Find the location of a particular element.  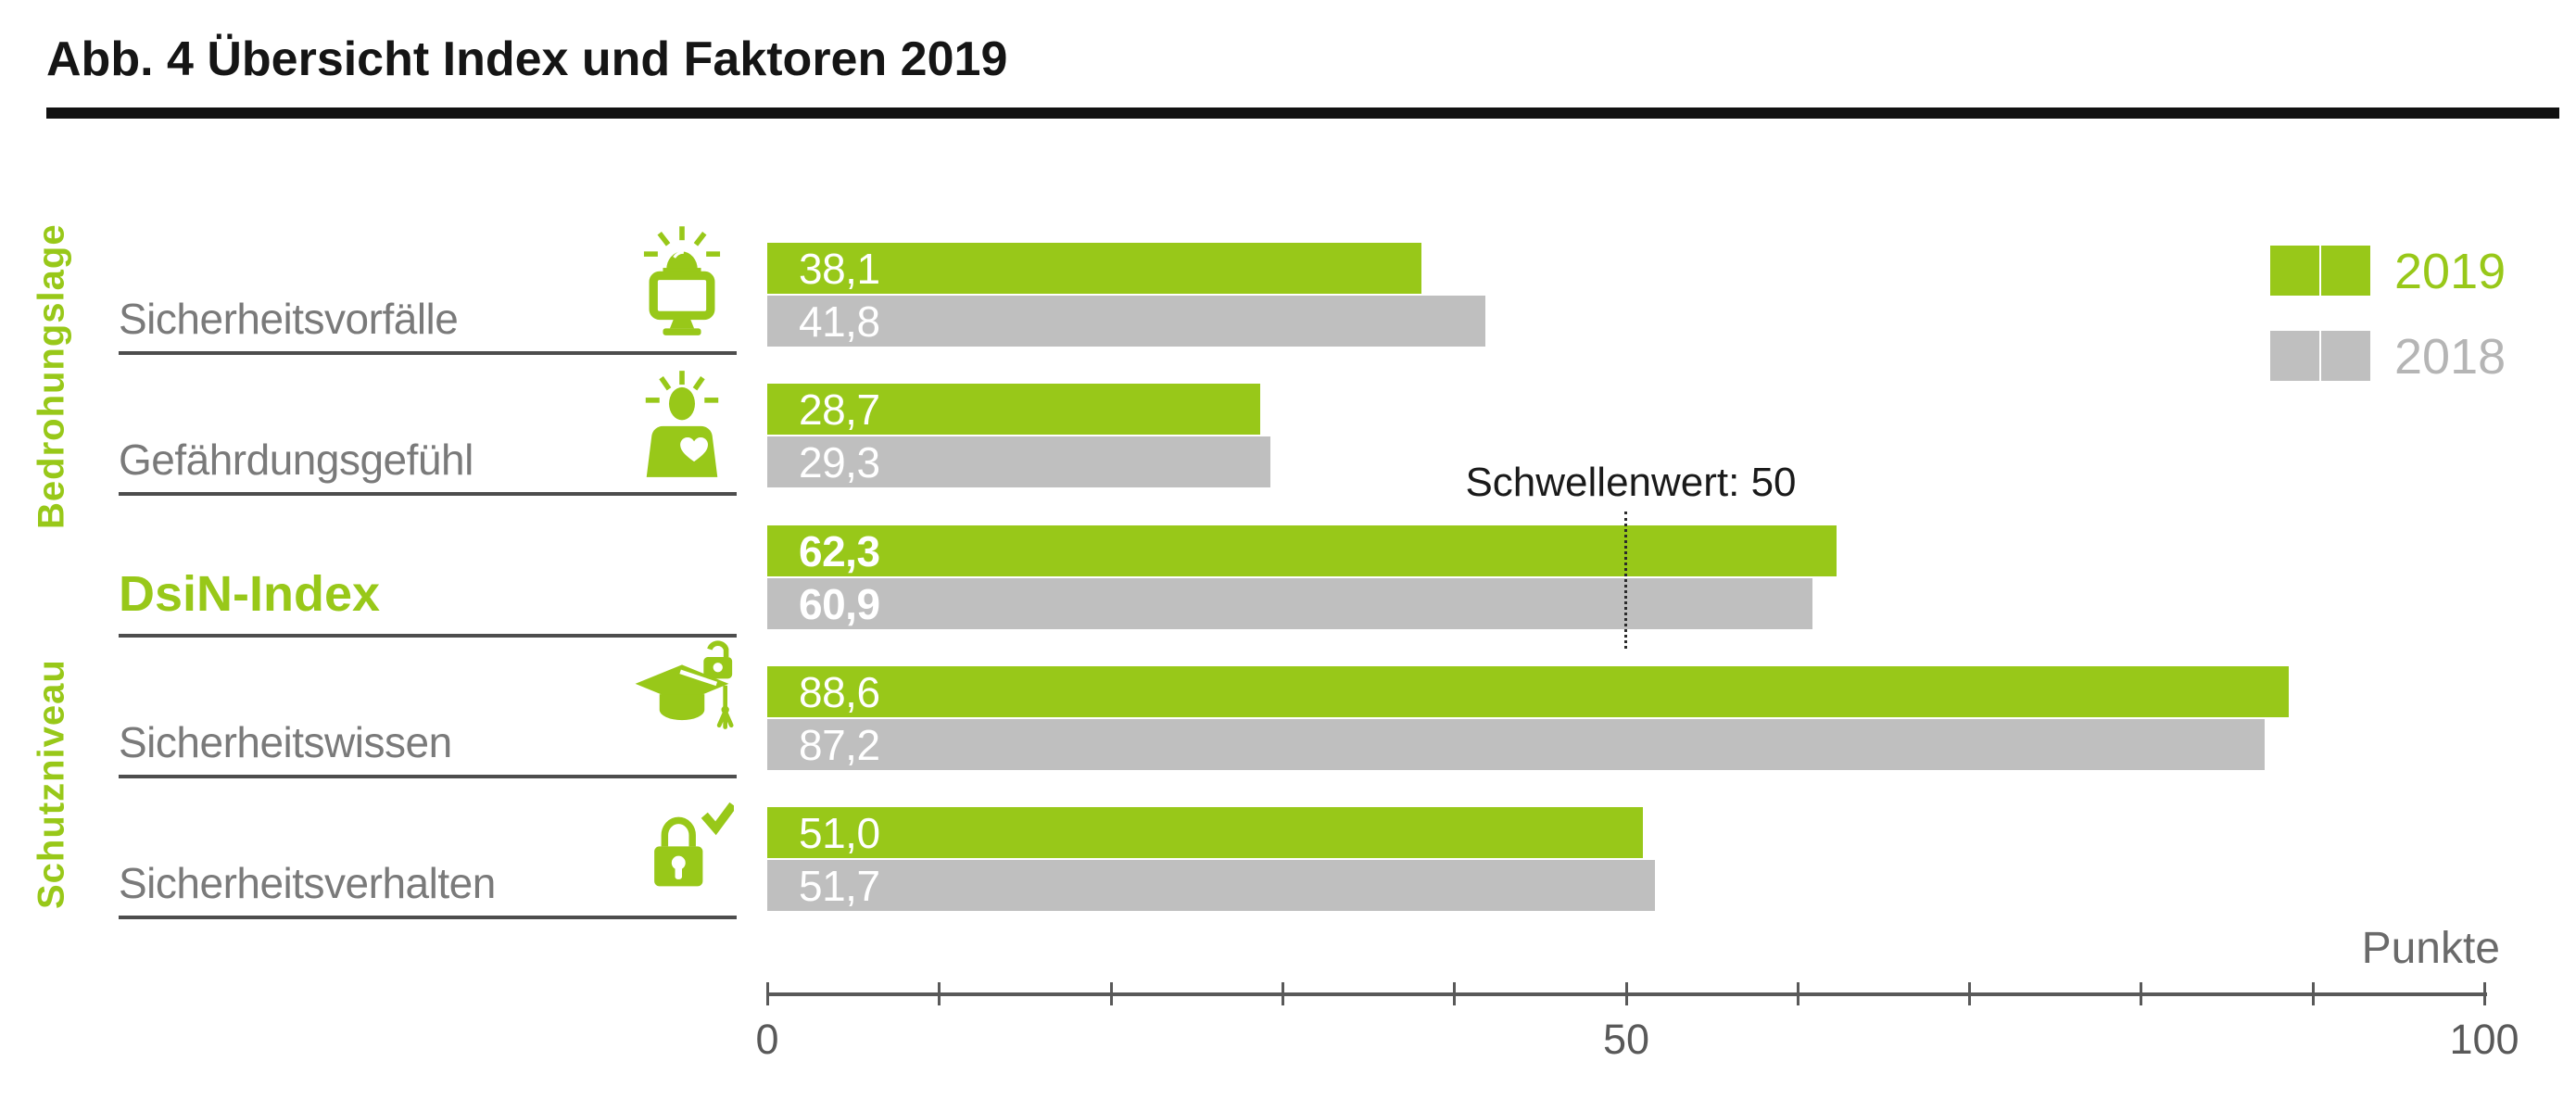

bar-value-2019-1: 28,7 is located at coordinates (839, 409).